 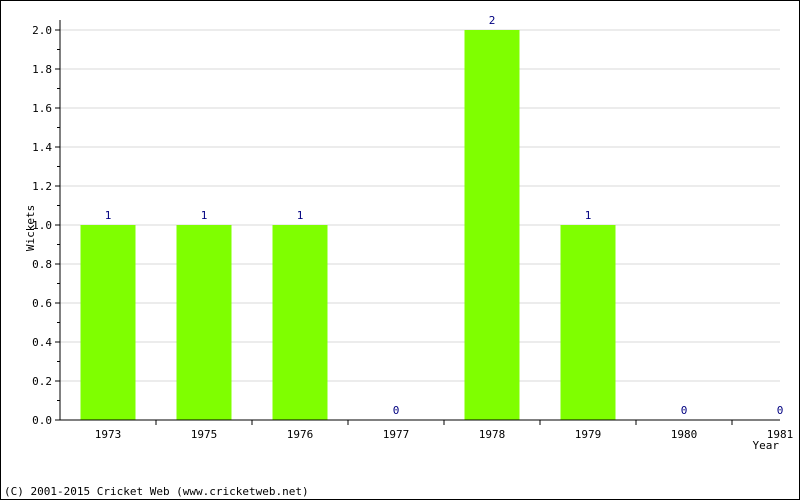 What do you see at coordinates (684, 434) in the screenshot?
I see `x-tick-label: 1980` at bounding box center [684, 434].